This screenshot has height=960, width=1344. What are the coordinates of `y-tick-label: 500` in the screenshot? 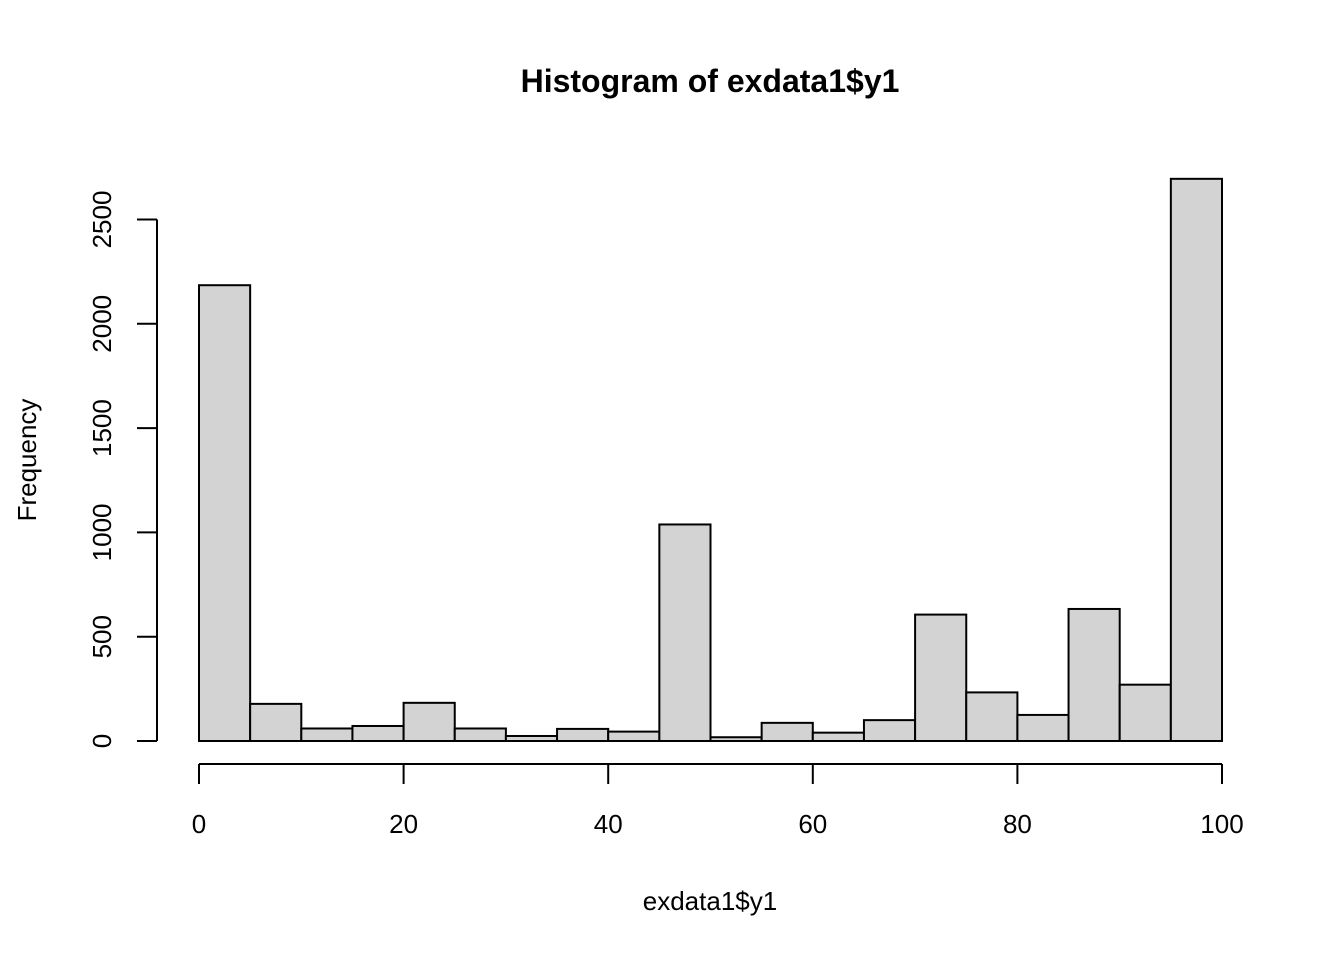 It's located at (102, 636).